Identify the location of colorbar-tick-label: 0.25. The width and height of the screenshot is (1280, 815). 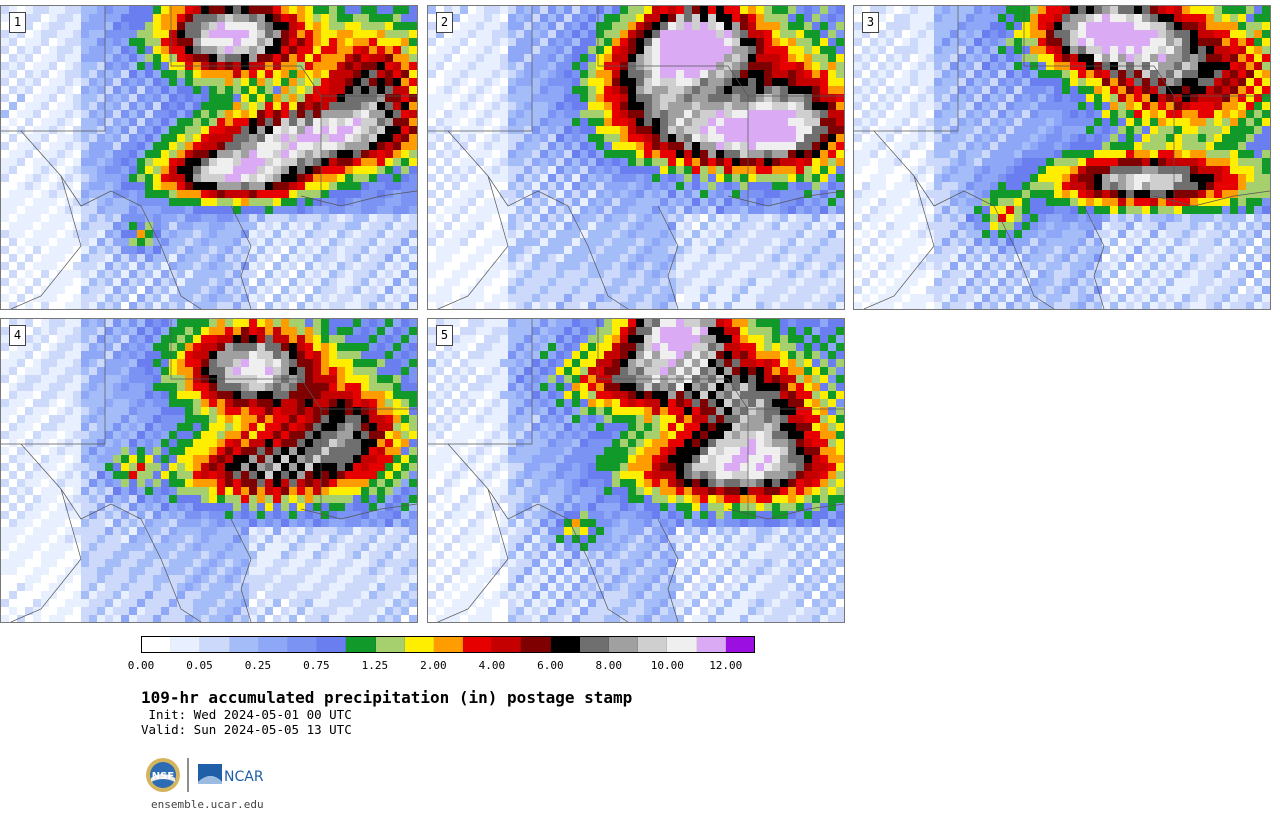
(258, 665).